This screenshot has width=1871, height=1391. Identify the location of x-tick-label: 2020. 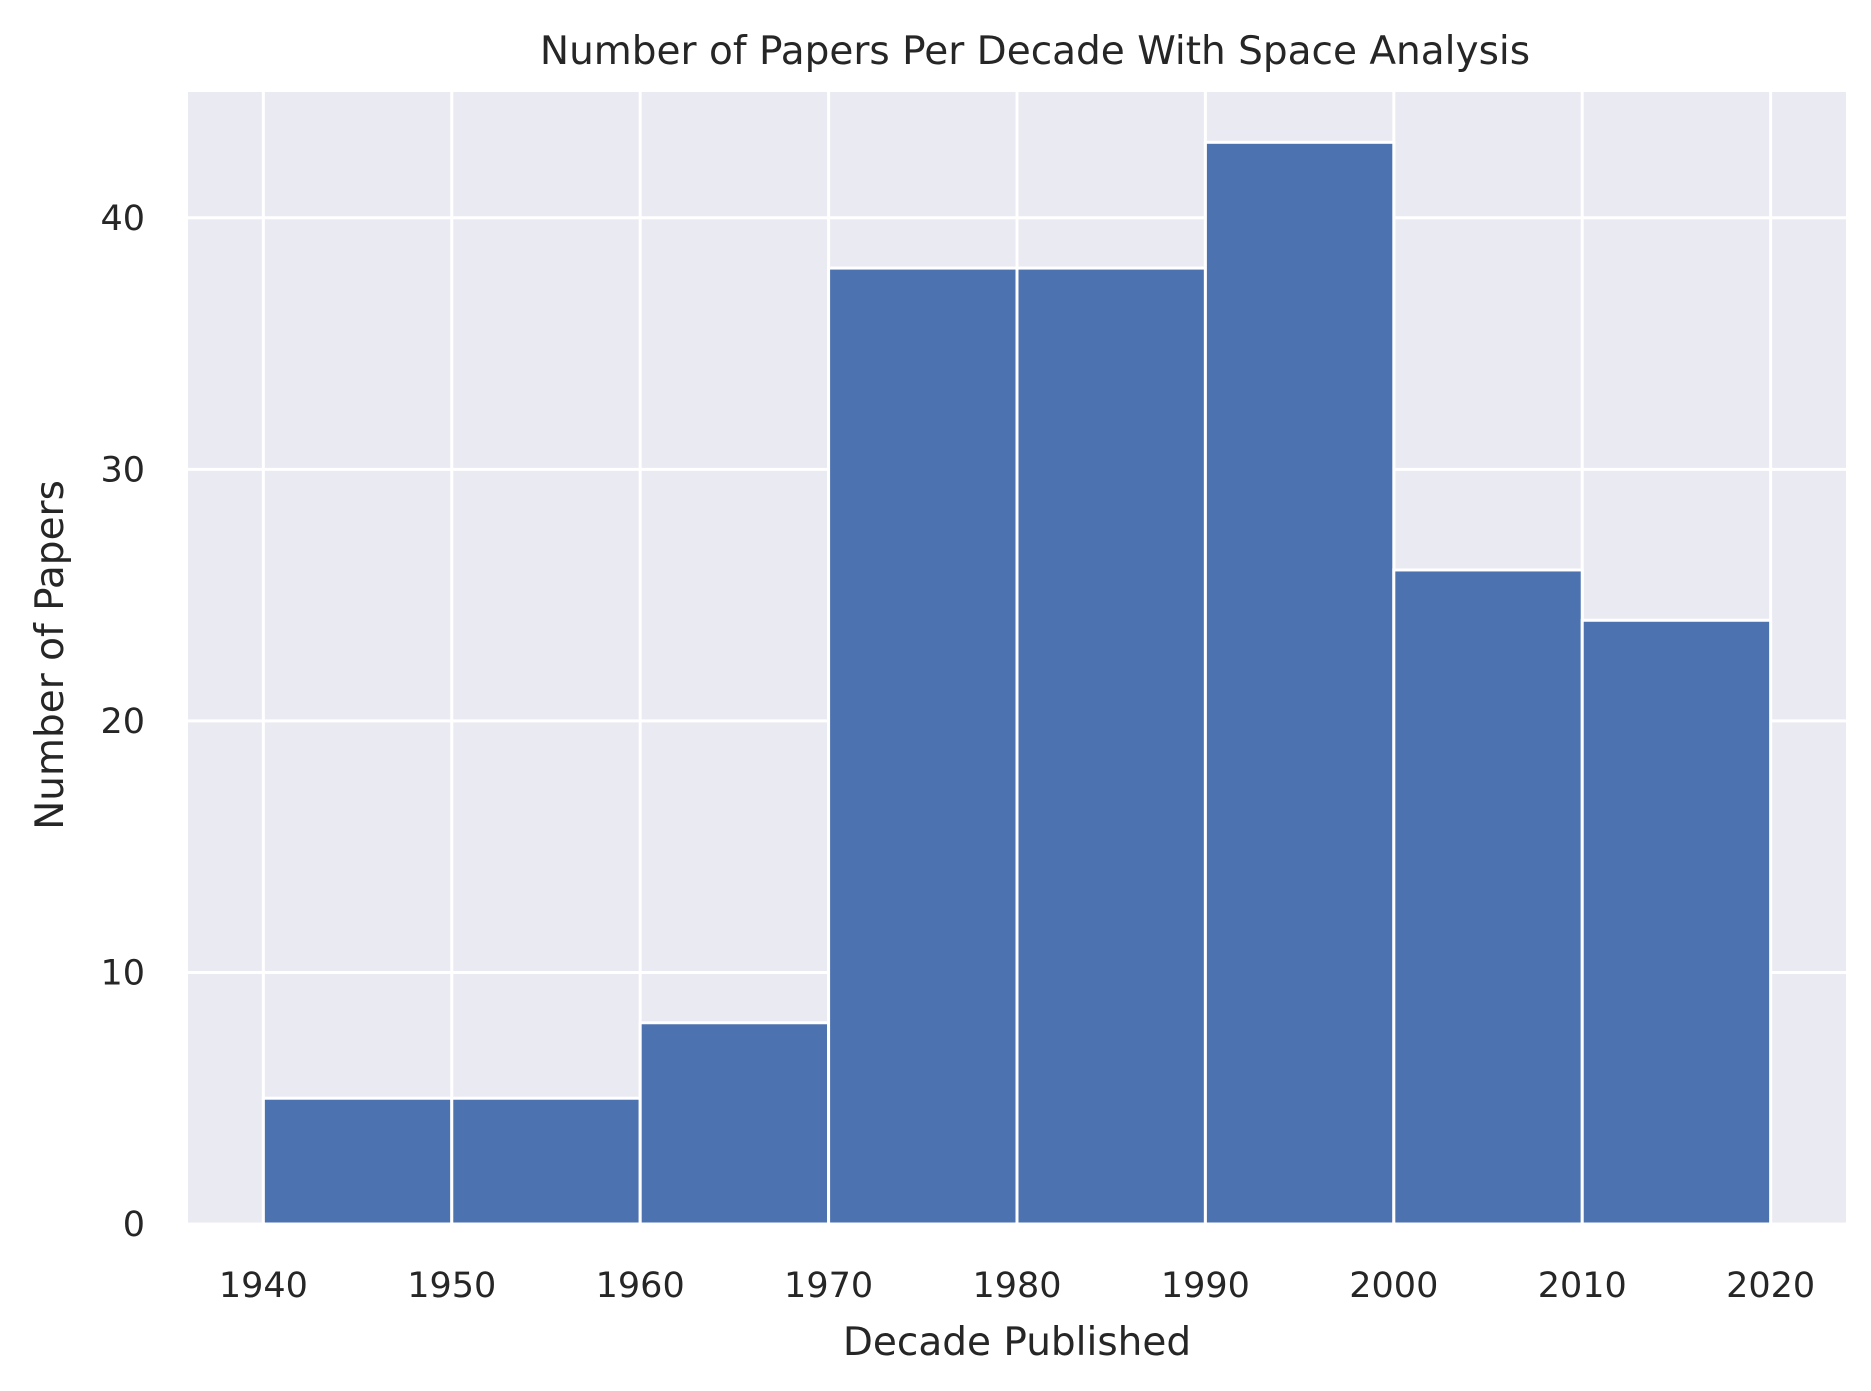
(1770, 1286).